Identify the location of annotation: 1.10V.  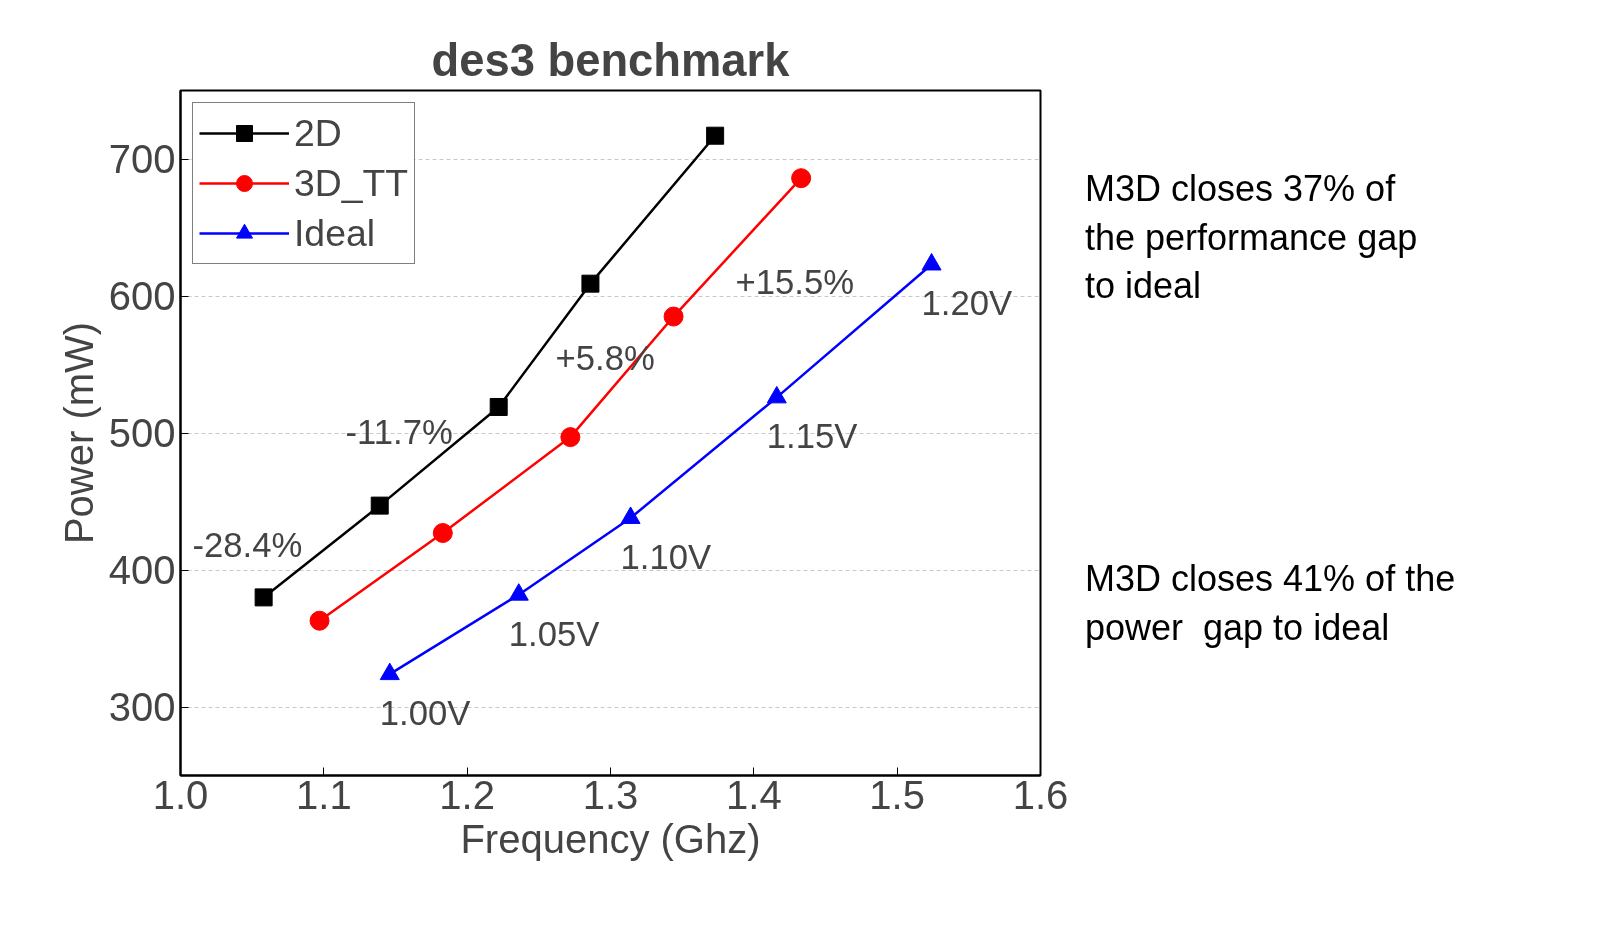
(666, 556).